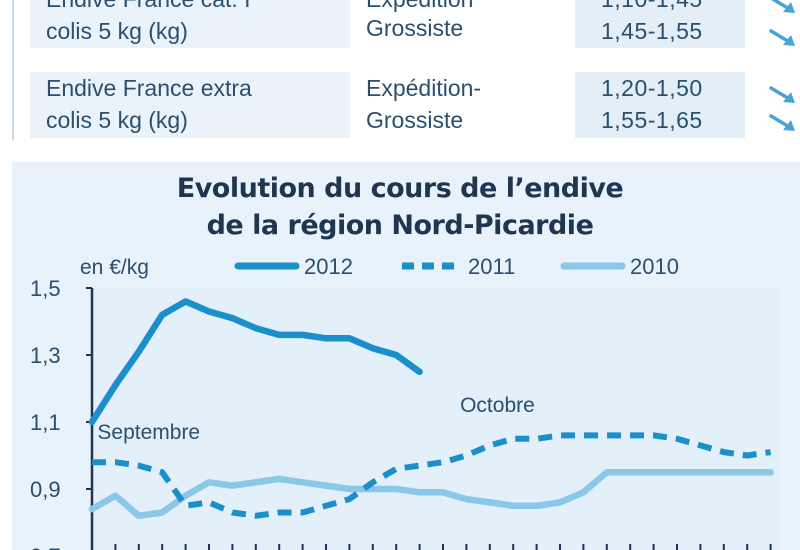 The width and height of the screenshot is (800, 550). What do you see at coordinates (419, 6) in the screenshot?
I see `stage-label: Expédition` at bounding box center [419, 6].